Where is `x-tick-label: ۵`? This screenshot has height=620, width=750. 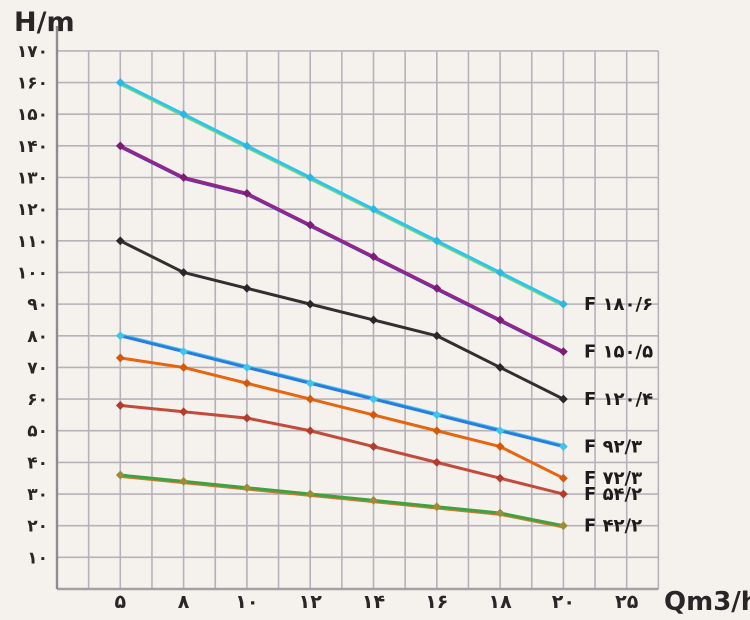
x-tick-label: ۵ is located at coordinates (120, 602).